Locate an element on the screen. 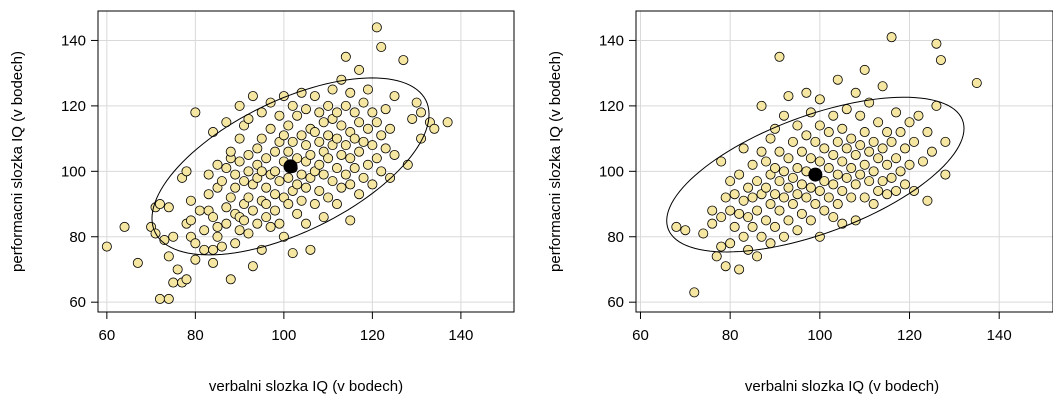 Image resolution: width=1053 pixels, height=399 pixels. y-tick-label: 120 is located at coordinates (611, 106).